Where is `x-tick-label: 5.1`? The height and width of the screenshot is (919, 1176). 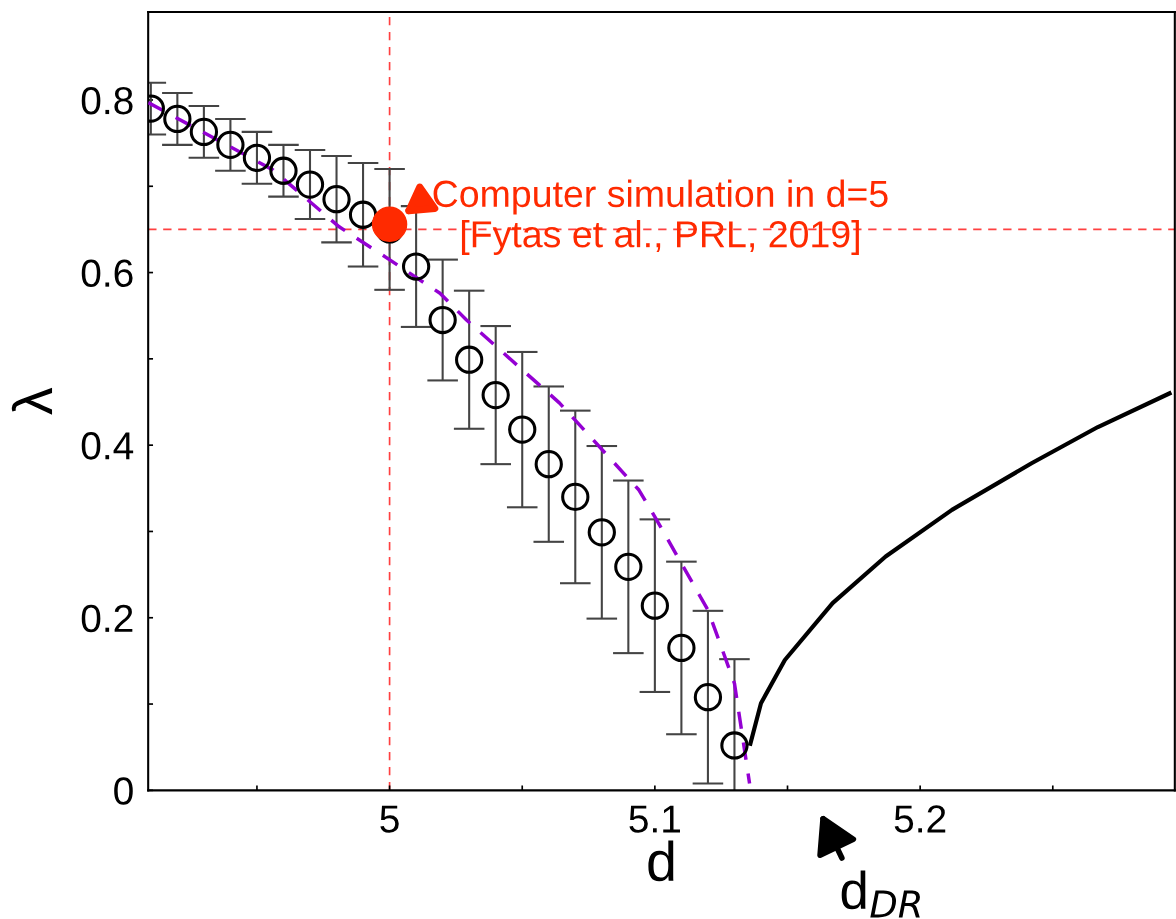
x-tick-label: 5.1 is located at coordinates (654, 819).